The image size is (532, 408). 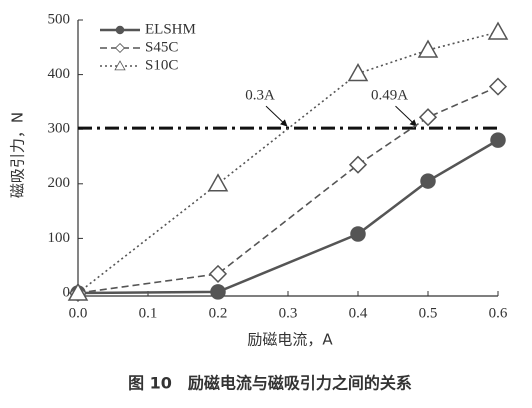 What do you see at coordinates (59, 74) in the screenshot?
I see `y-tick-label: 400` at bounding box center [59, 74].